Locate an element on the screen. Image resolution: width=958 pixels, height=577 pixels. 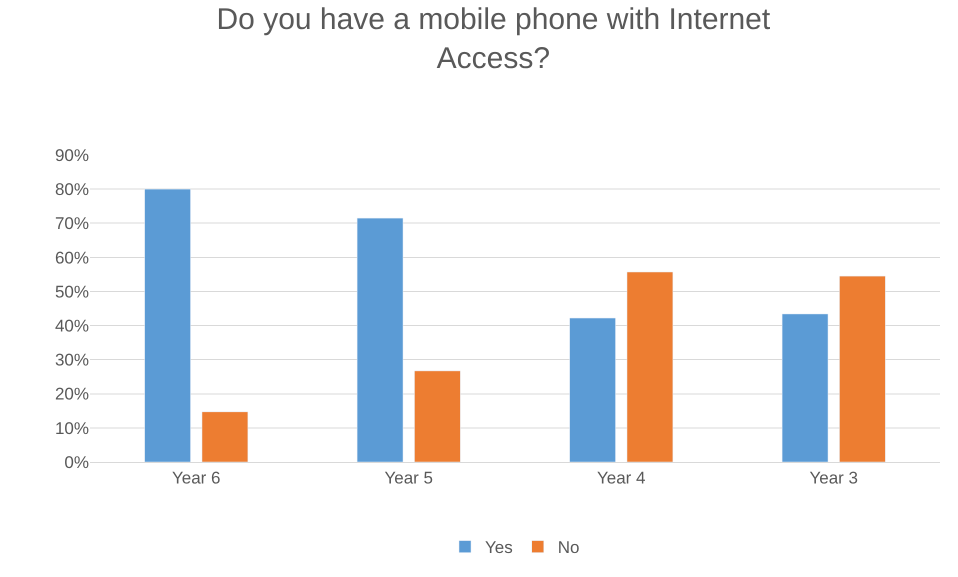
y-tick-label: 50% is located at coordinates (71, 292).